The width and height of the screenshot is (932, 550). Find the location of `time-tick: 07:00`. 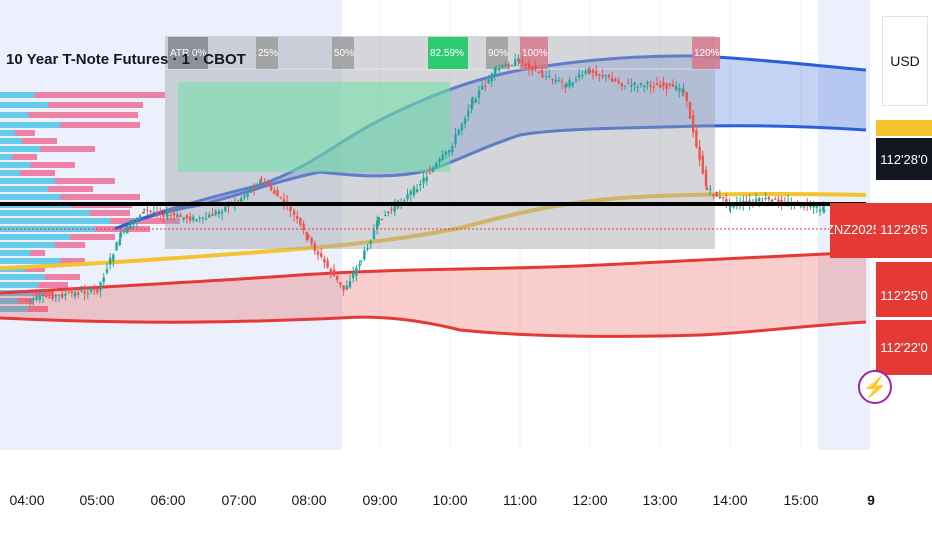

time-tick: 07:00 is located at coordinates (238, 500).